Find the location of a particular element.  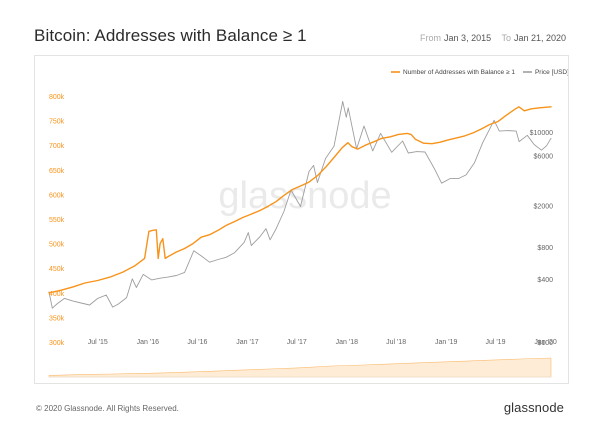

to-date: Jan 21, 2020 is located at coordinates (539, 38).